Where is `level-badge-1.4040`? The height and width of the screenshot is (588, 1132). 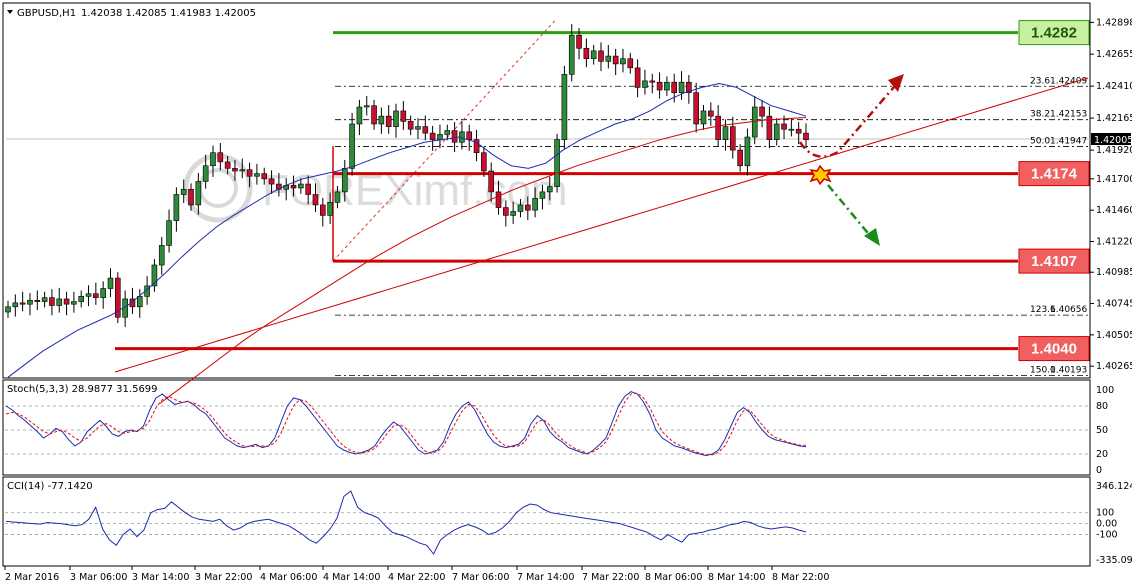 level-badge-1.4040 is located at coordinates (1054, 349).